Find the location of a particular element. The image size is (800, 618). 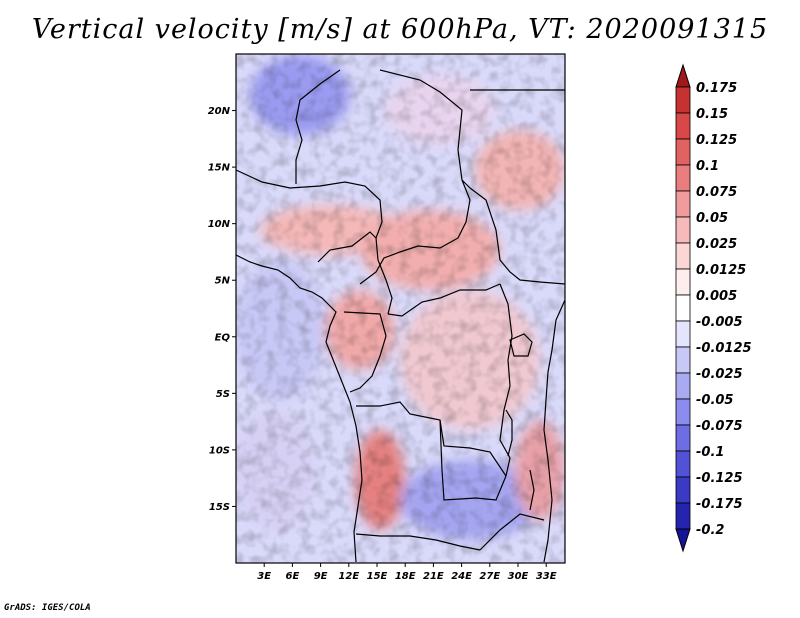

lon-tick-label: 27E is located at coordinates (489, 576).